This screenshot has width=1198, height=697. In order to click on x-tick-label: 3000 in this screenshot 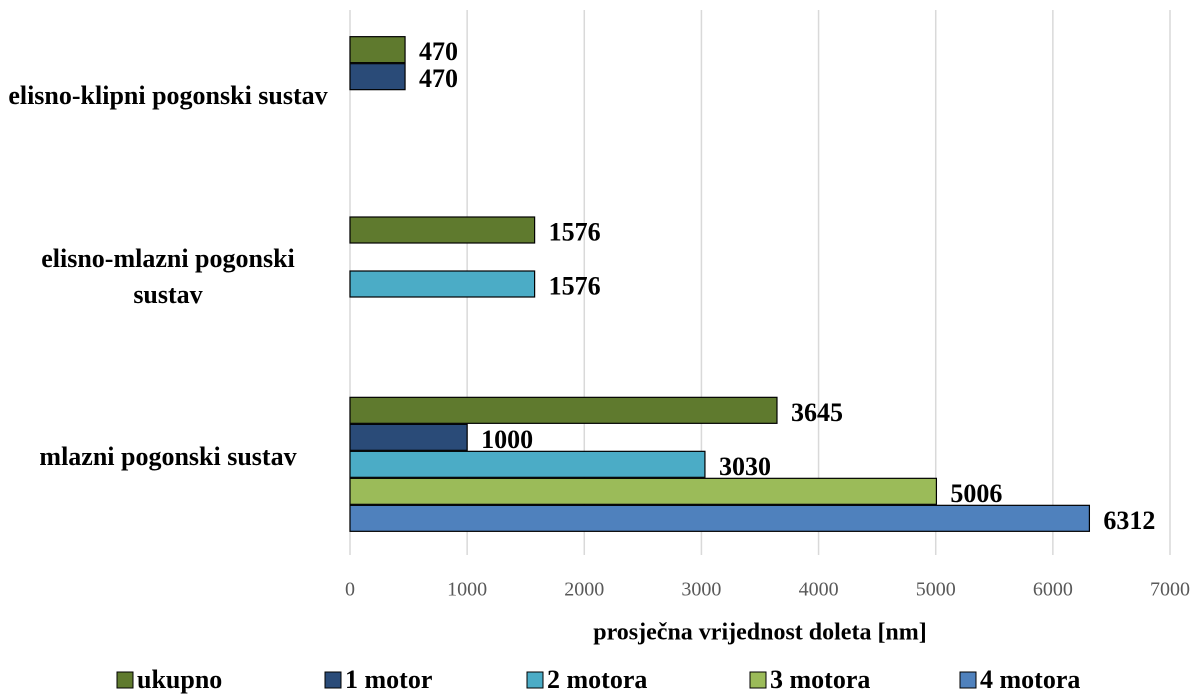, I will do `click(701, 590)`.